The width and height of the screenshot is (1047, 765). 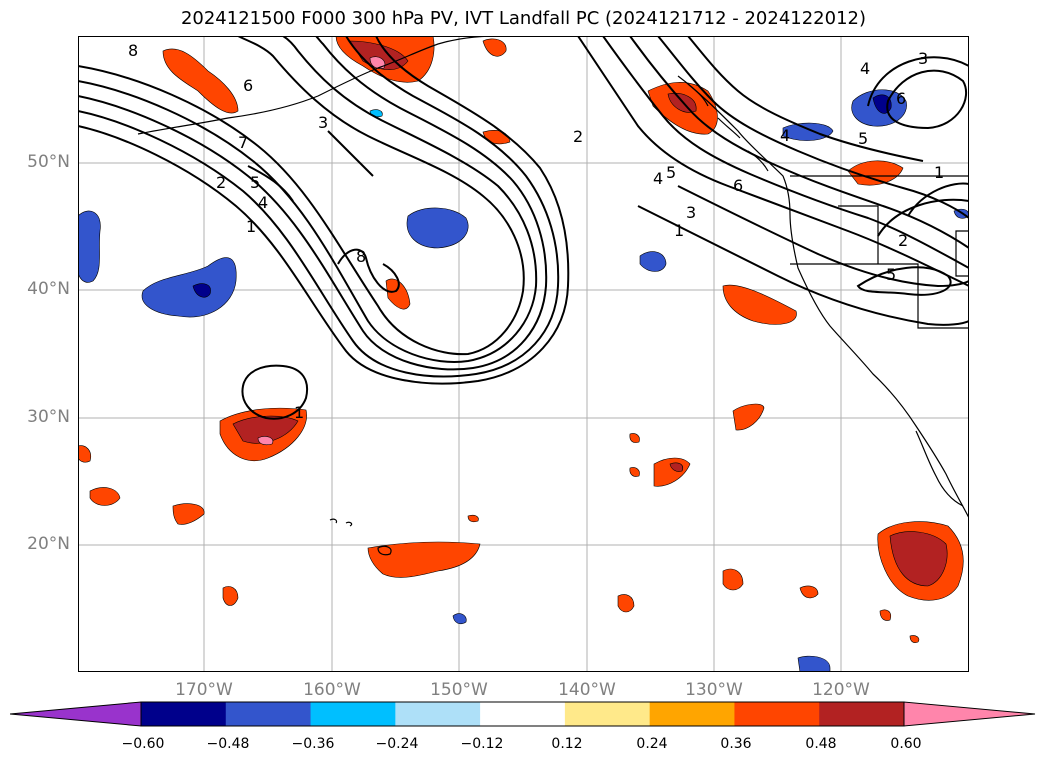 I want to click on colorbar, so click(x=523, y=714).